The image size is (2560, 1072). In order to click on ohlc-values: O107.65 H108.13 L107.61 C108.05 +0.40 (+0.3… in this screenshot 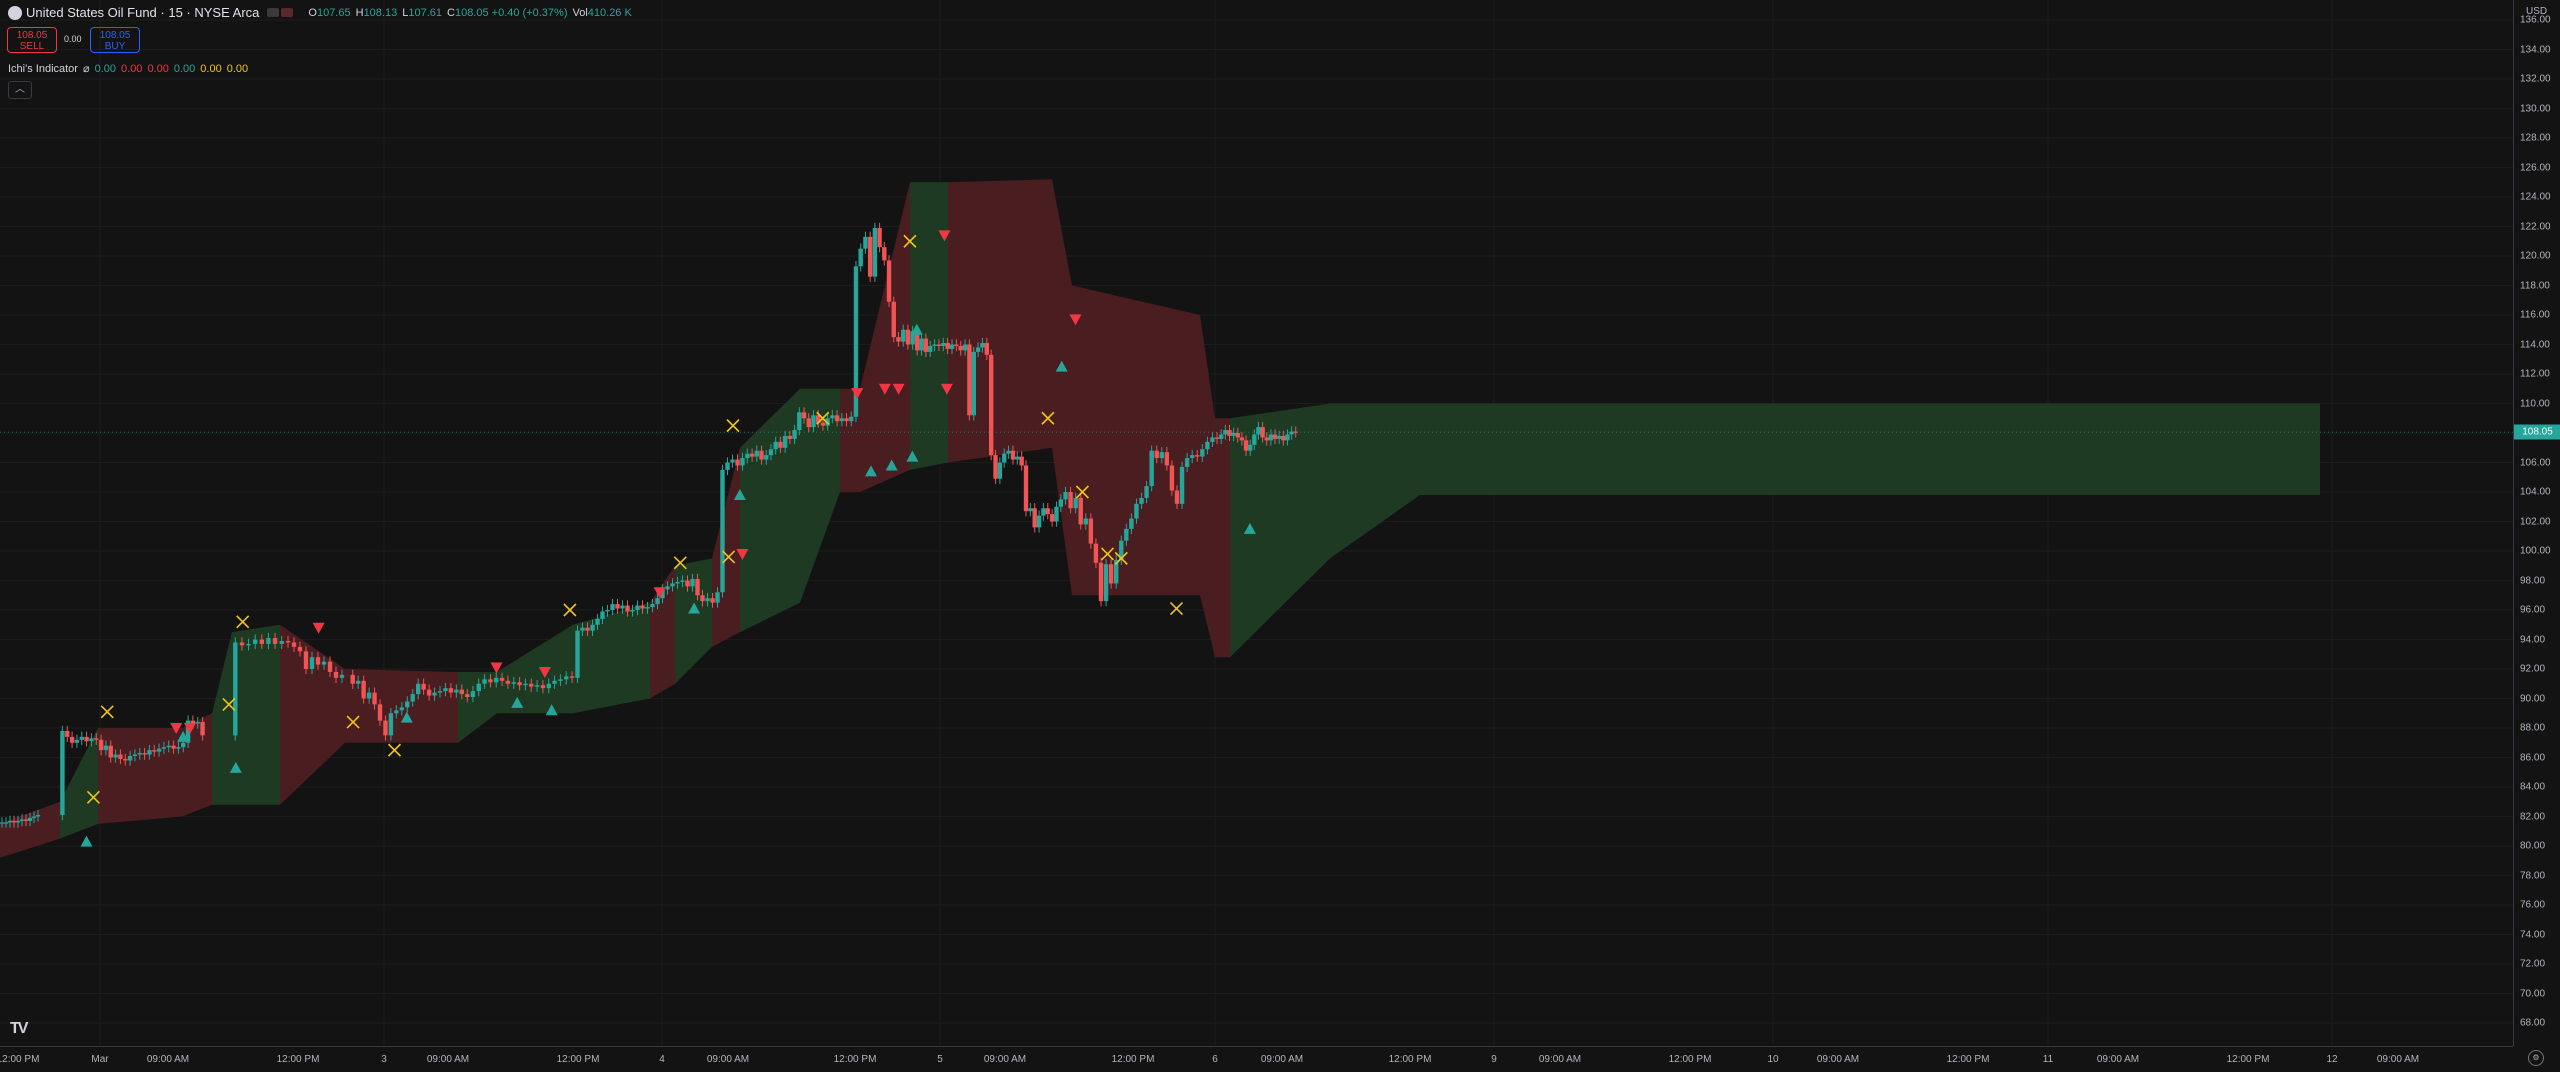, I will do `click(467, 13)`.